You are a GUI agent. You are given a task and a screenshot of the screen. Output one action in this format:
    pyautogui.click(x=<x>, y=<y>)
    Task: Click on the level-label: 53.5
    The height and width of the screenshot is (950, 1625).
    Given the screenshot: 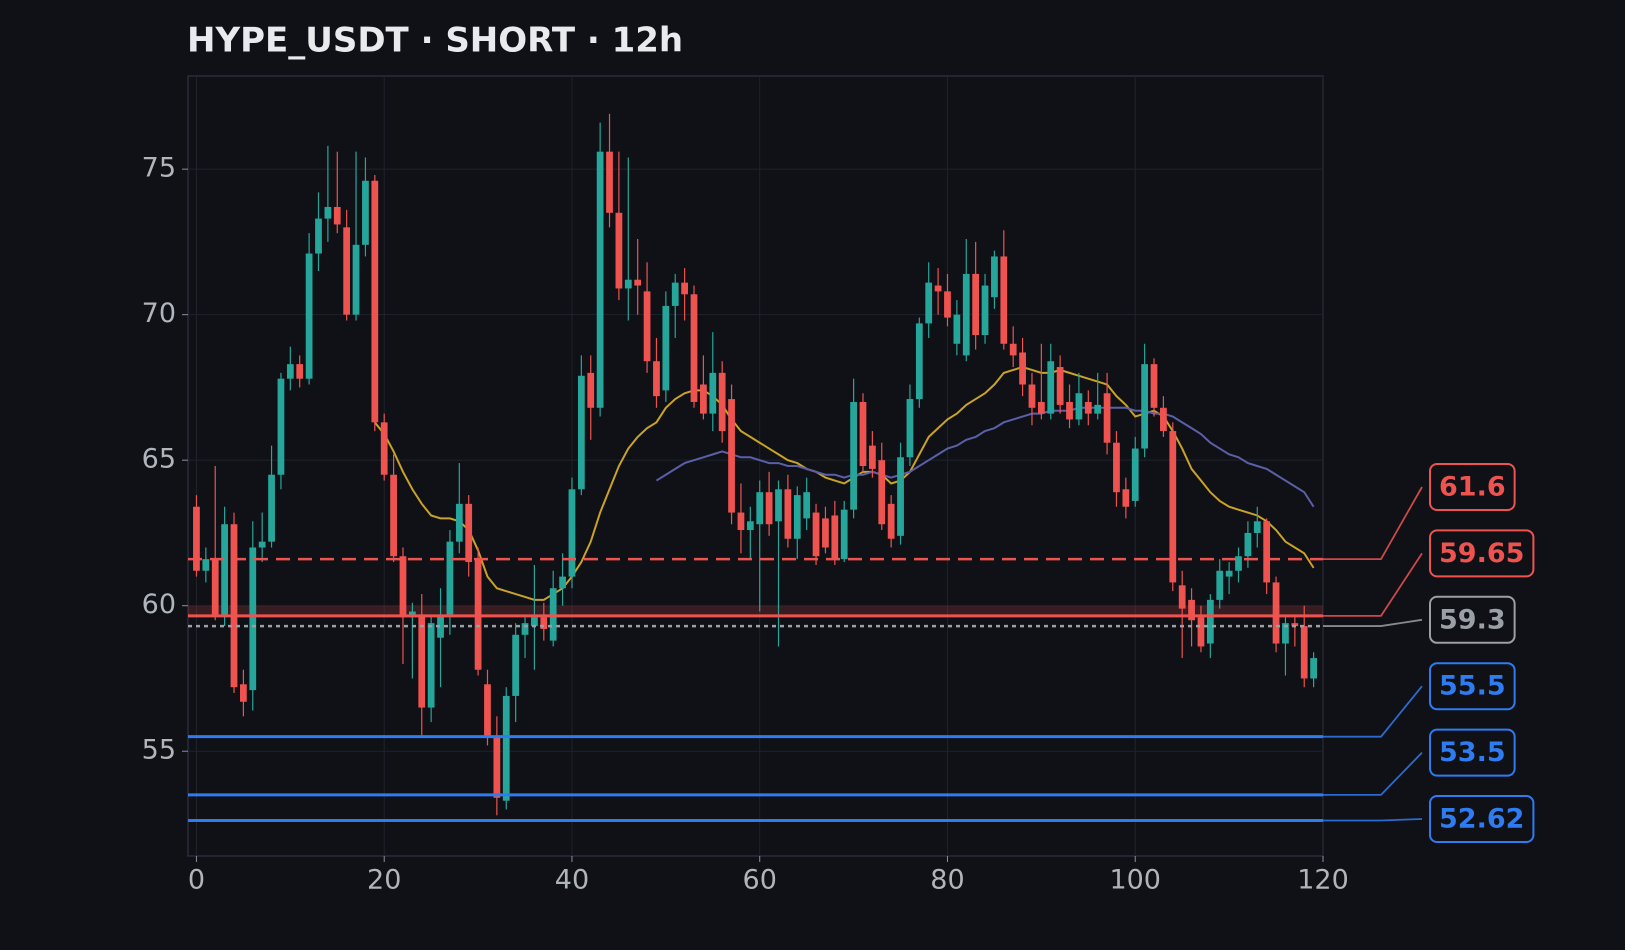 What is the action you would take?
    pyautogui.click(x=1472, y=752)
    